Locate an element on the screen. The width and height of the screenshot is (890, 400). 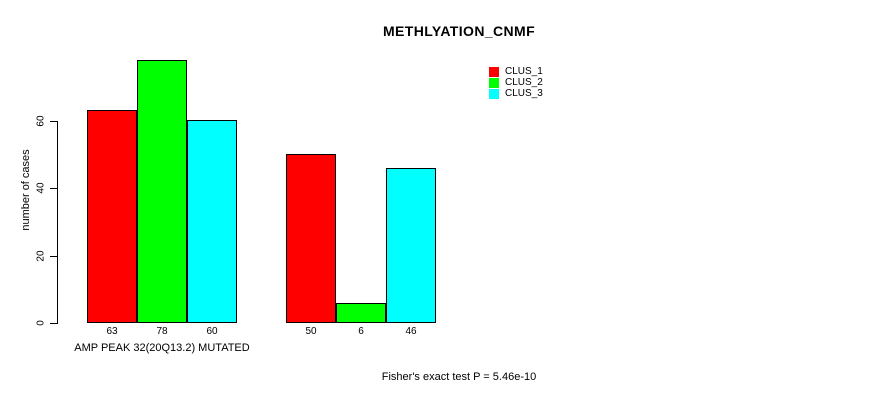
bar-value-label: 63 is located at coordinates (112, 331).